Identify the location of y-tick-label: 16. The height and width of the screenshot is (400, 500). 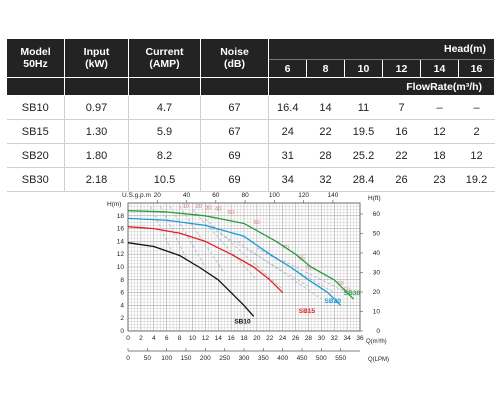
(121, 229).